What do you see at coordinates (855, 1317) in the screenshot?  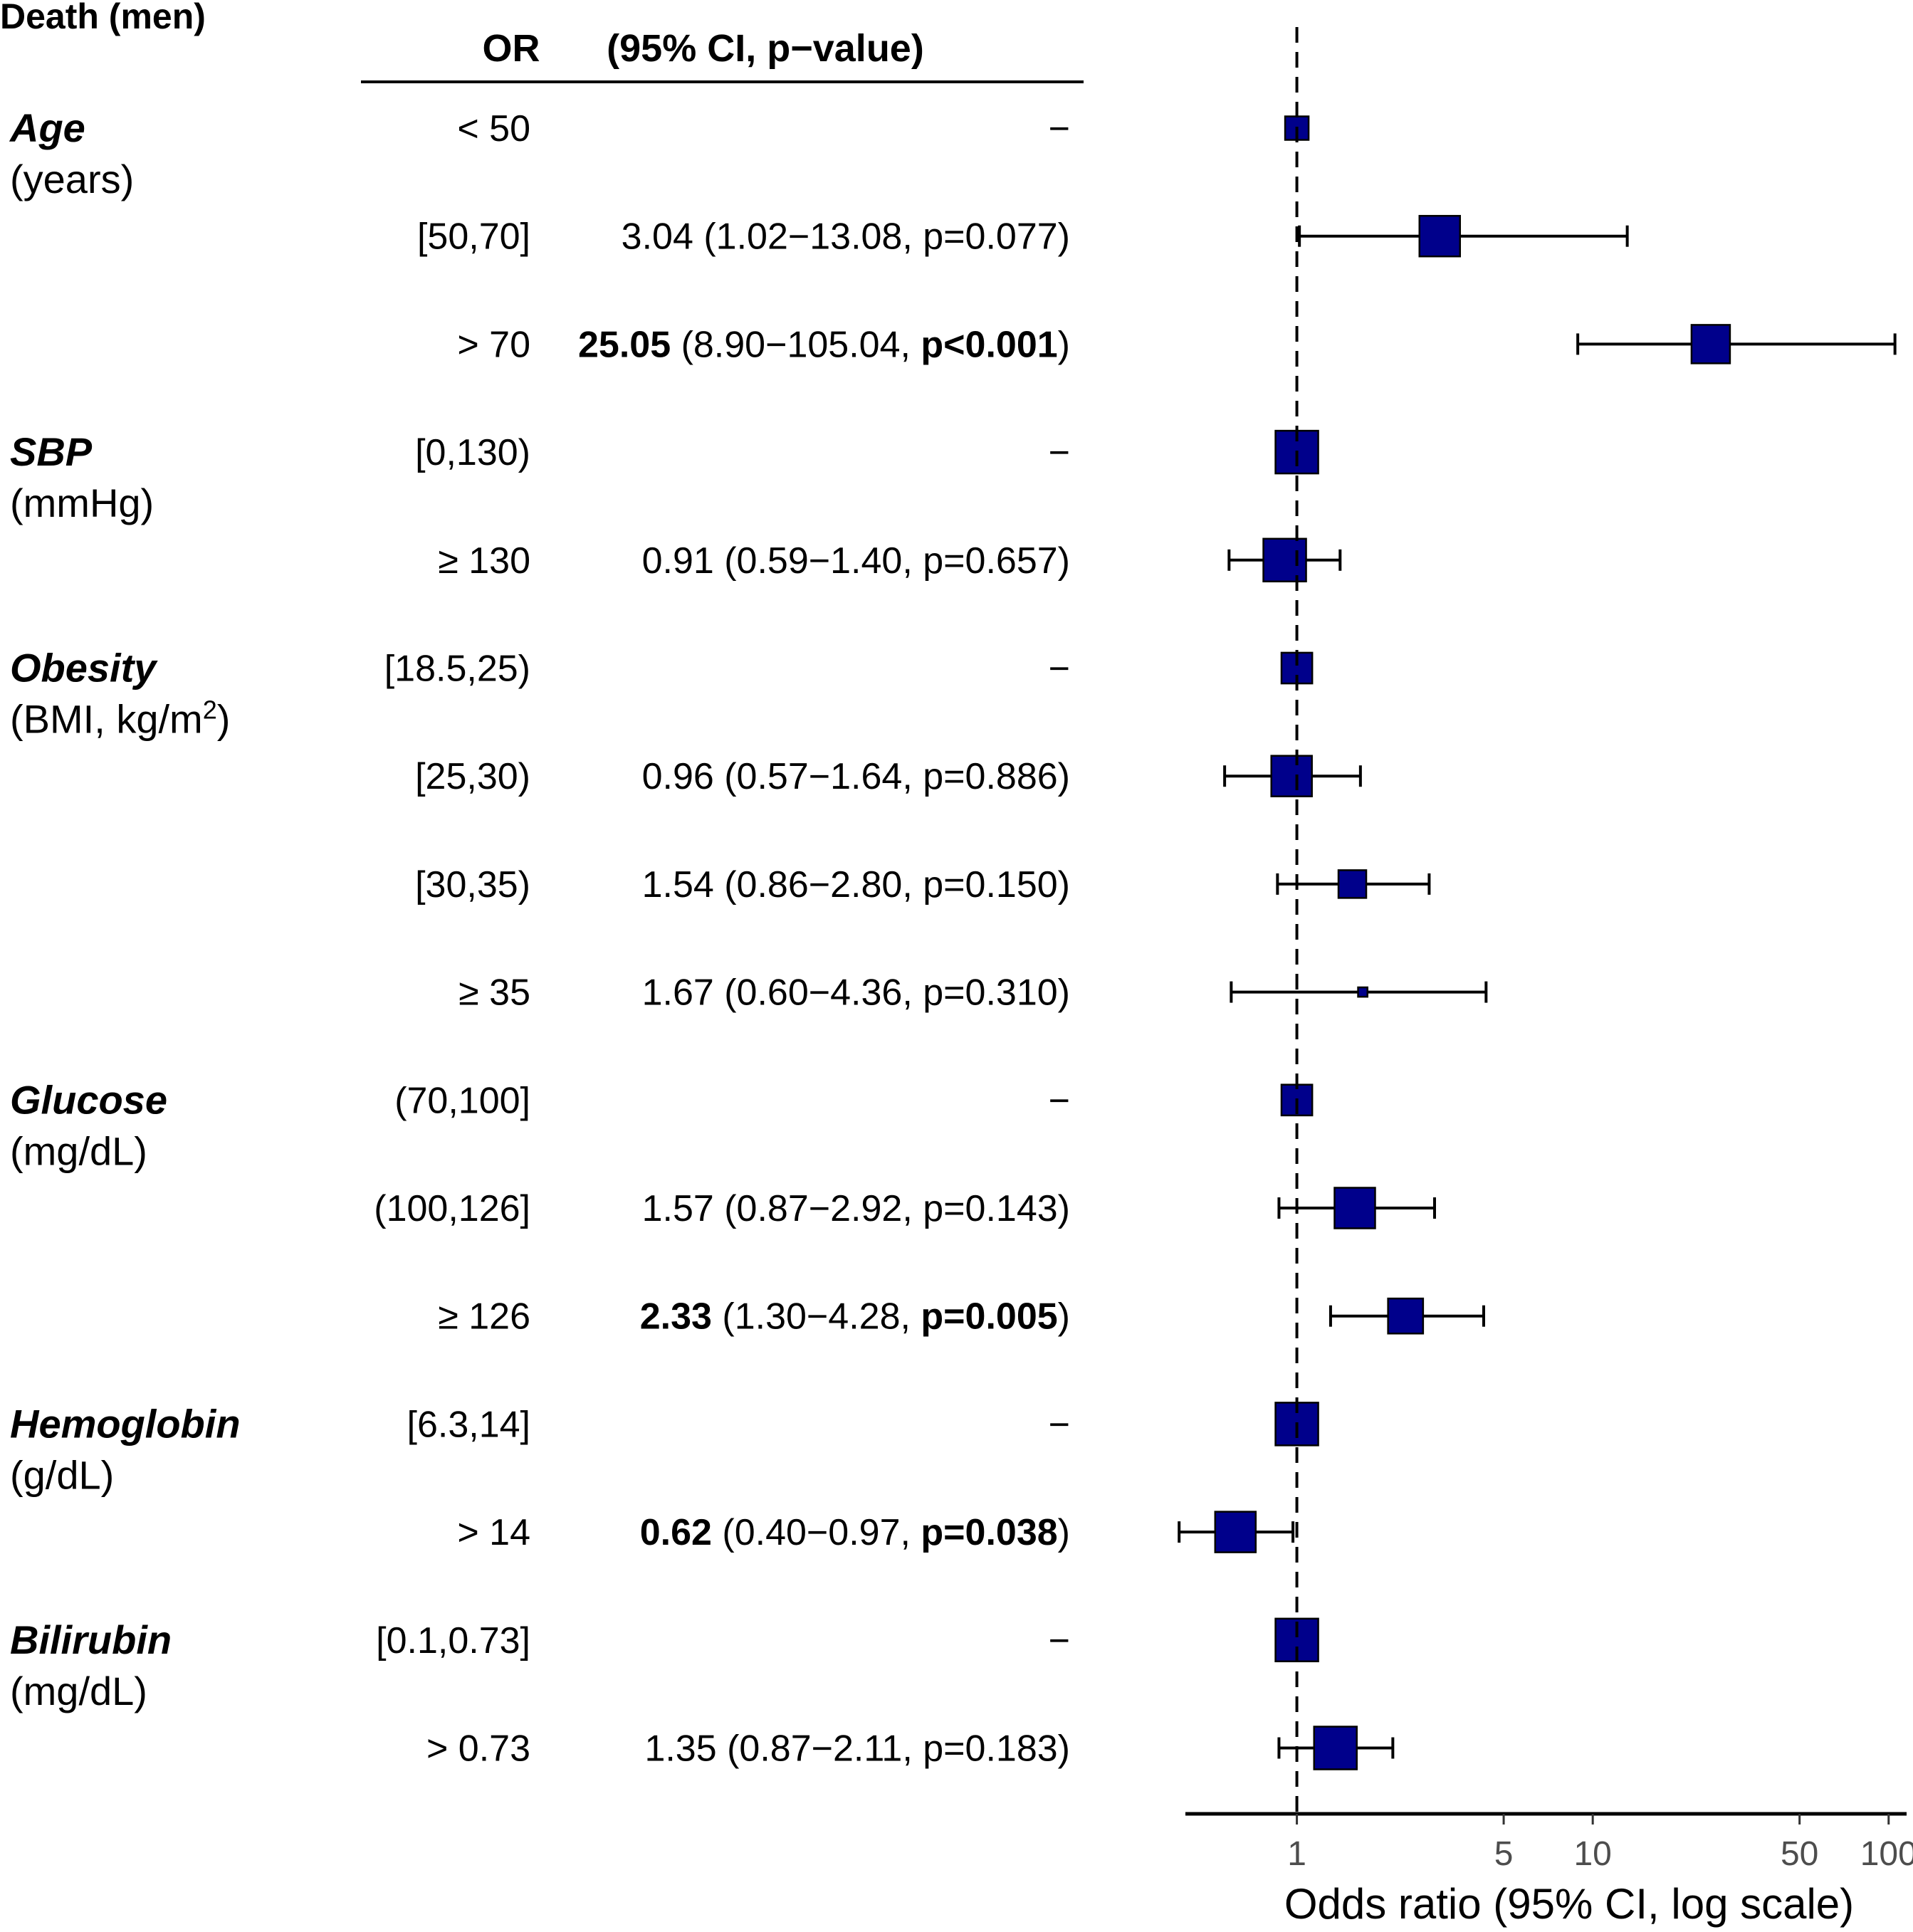 I see `or-ci-text: 2.33 (1.30−4.28, p=0.005)` at bounding box center [855, 1317].